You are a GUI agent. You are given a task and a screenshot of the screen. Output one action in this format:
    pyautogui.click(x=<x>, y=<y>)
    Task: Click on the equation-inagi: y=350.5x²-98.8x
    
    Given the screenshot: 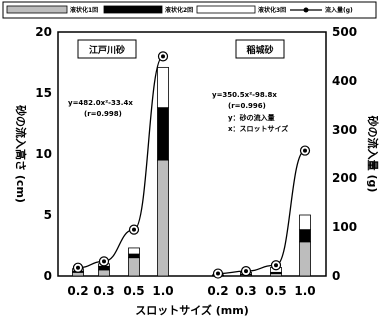 What is the action you would take?
    pyautogui.click(x=244, y=95)
    